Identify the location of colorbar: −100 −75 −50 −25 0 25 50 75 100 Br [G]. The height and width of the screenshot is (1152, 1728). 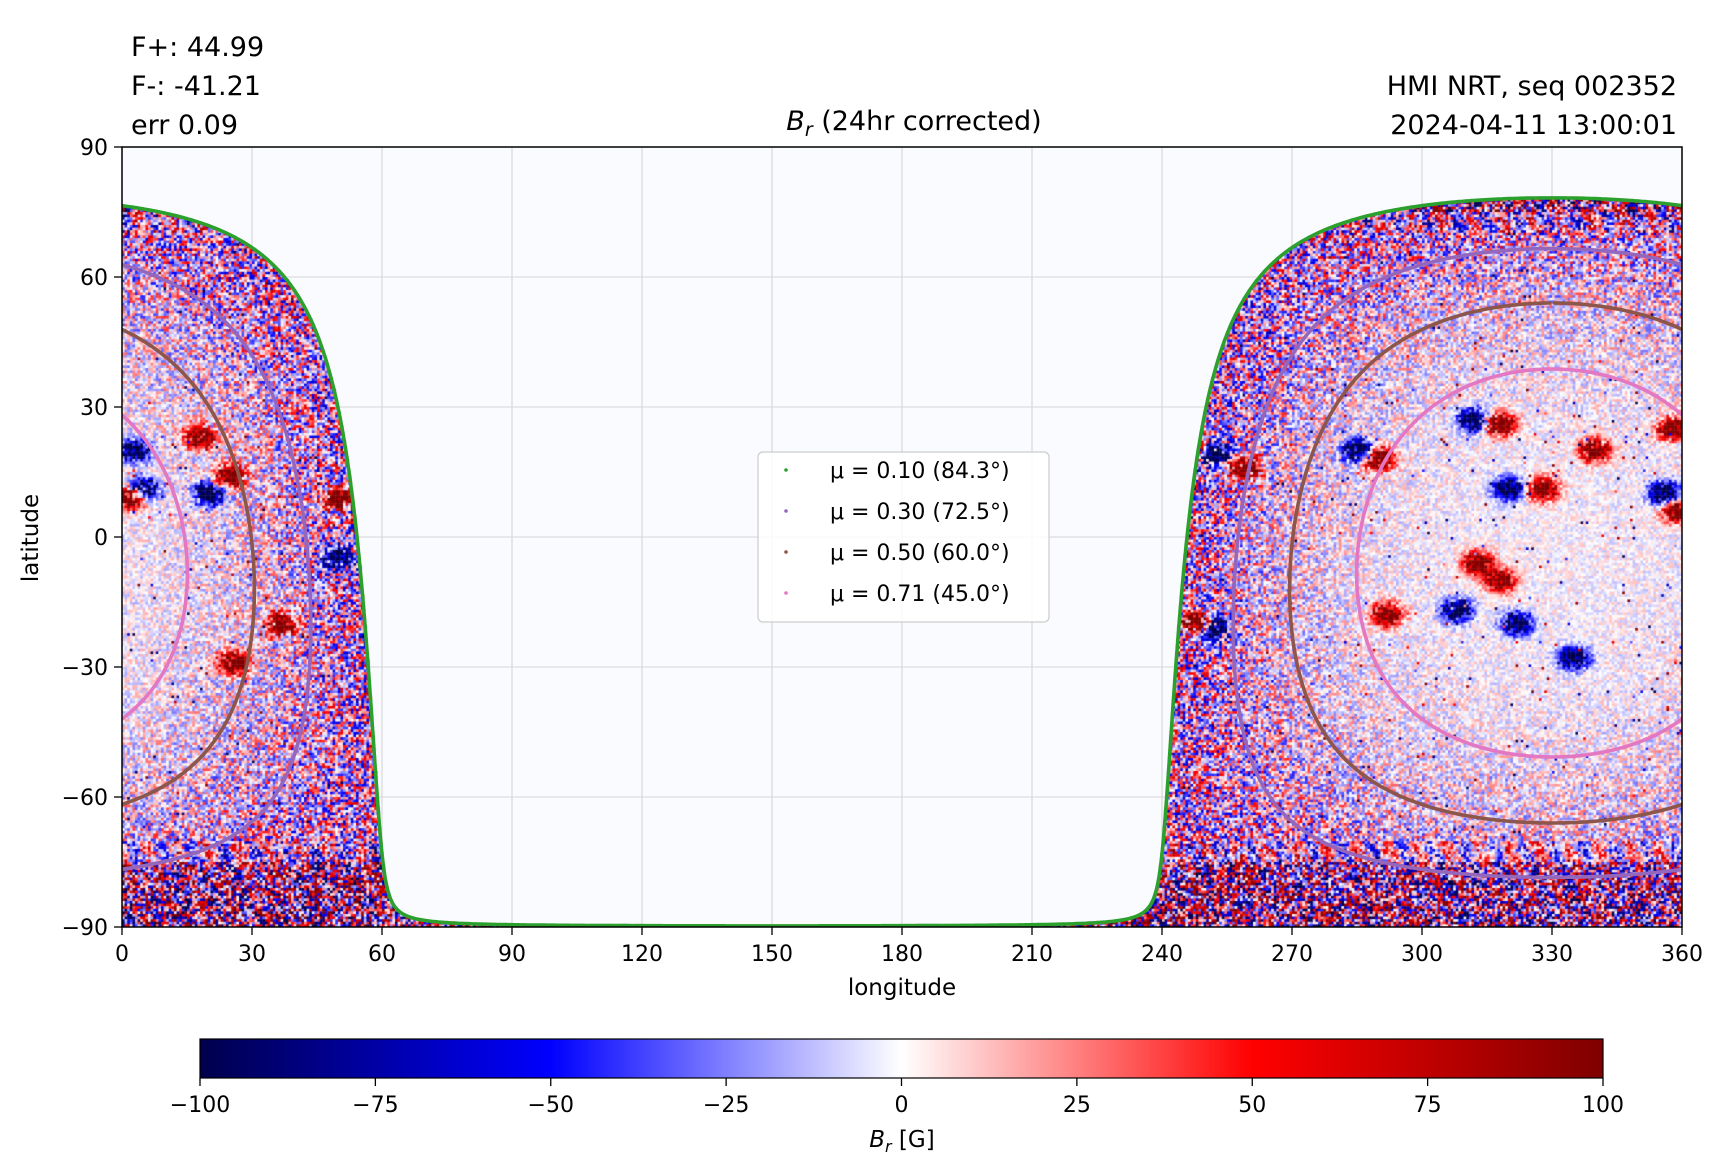
(897, 1095).